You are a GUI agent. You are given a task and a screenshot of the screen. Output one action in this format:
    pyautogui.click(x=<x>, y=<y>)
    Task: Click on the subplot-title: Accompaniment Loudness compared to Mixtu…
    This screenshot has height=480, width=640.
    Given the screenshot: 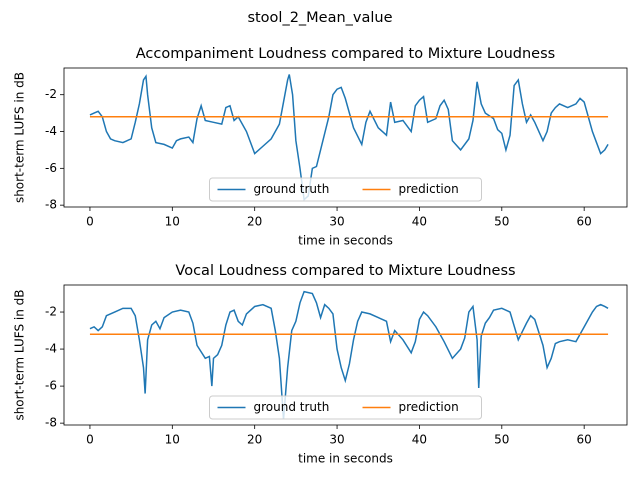 What is the action you would take?
    pyautogui.click(x=345, y=54)
    